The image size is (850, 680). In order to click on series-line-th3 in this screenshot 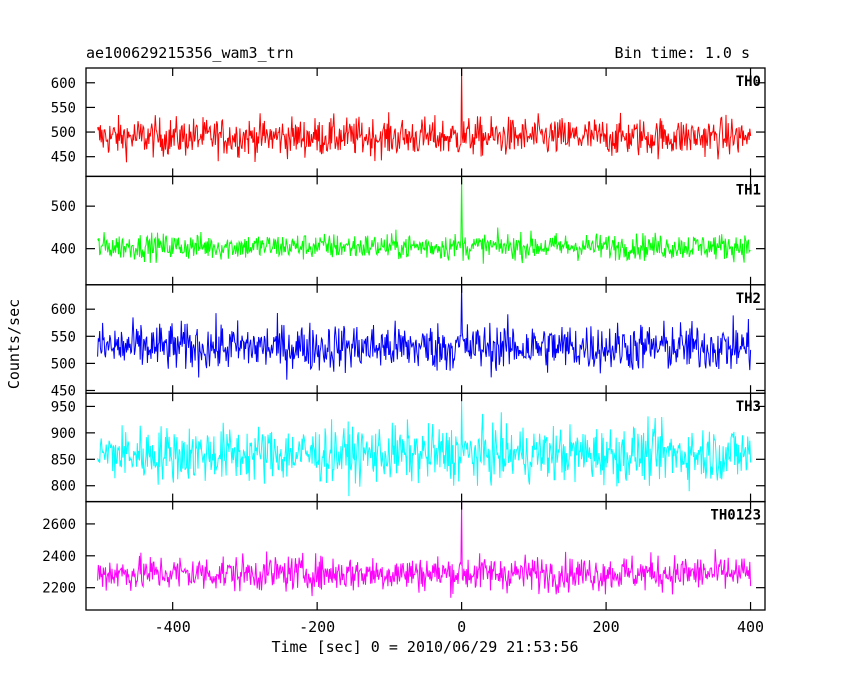, I will do `click(424, 449)`.